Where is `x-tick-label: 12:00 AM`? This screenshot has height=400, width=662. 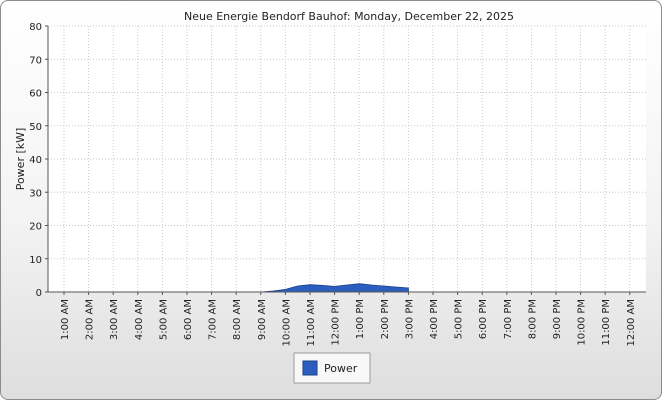 x-tick-label: 12:00 AM is located at coordinates (631, 322).